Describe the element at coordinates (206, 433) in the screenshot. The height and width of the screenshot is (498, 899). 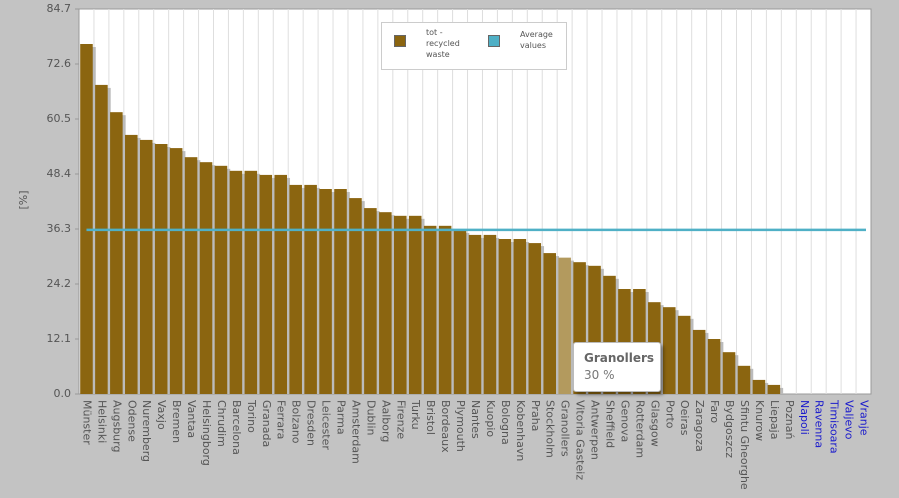
I see `x-tick-label: Helsingborg` at that location.